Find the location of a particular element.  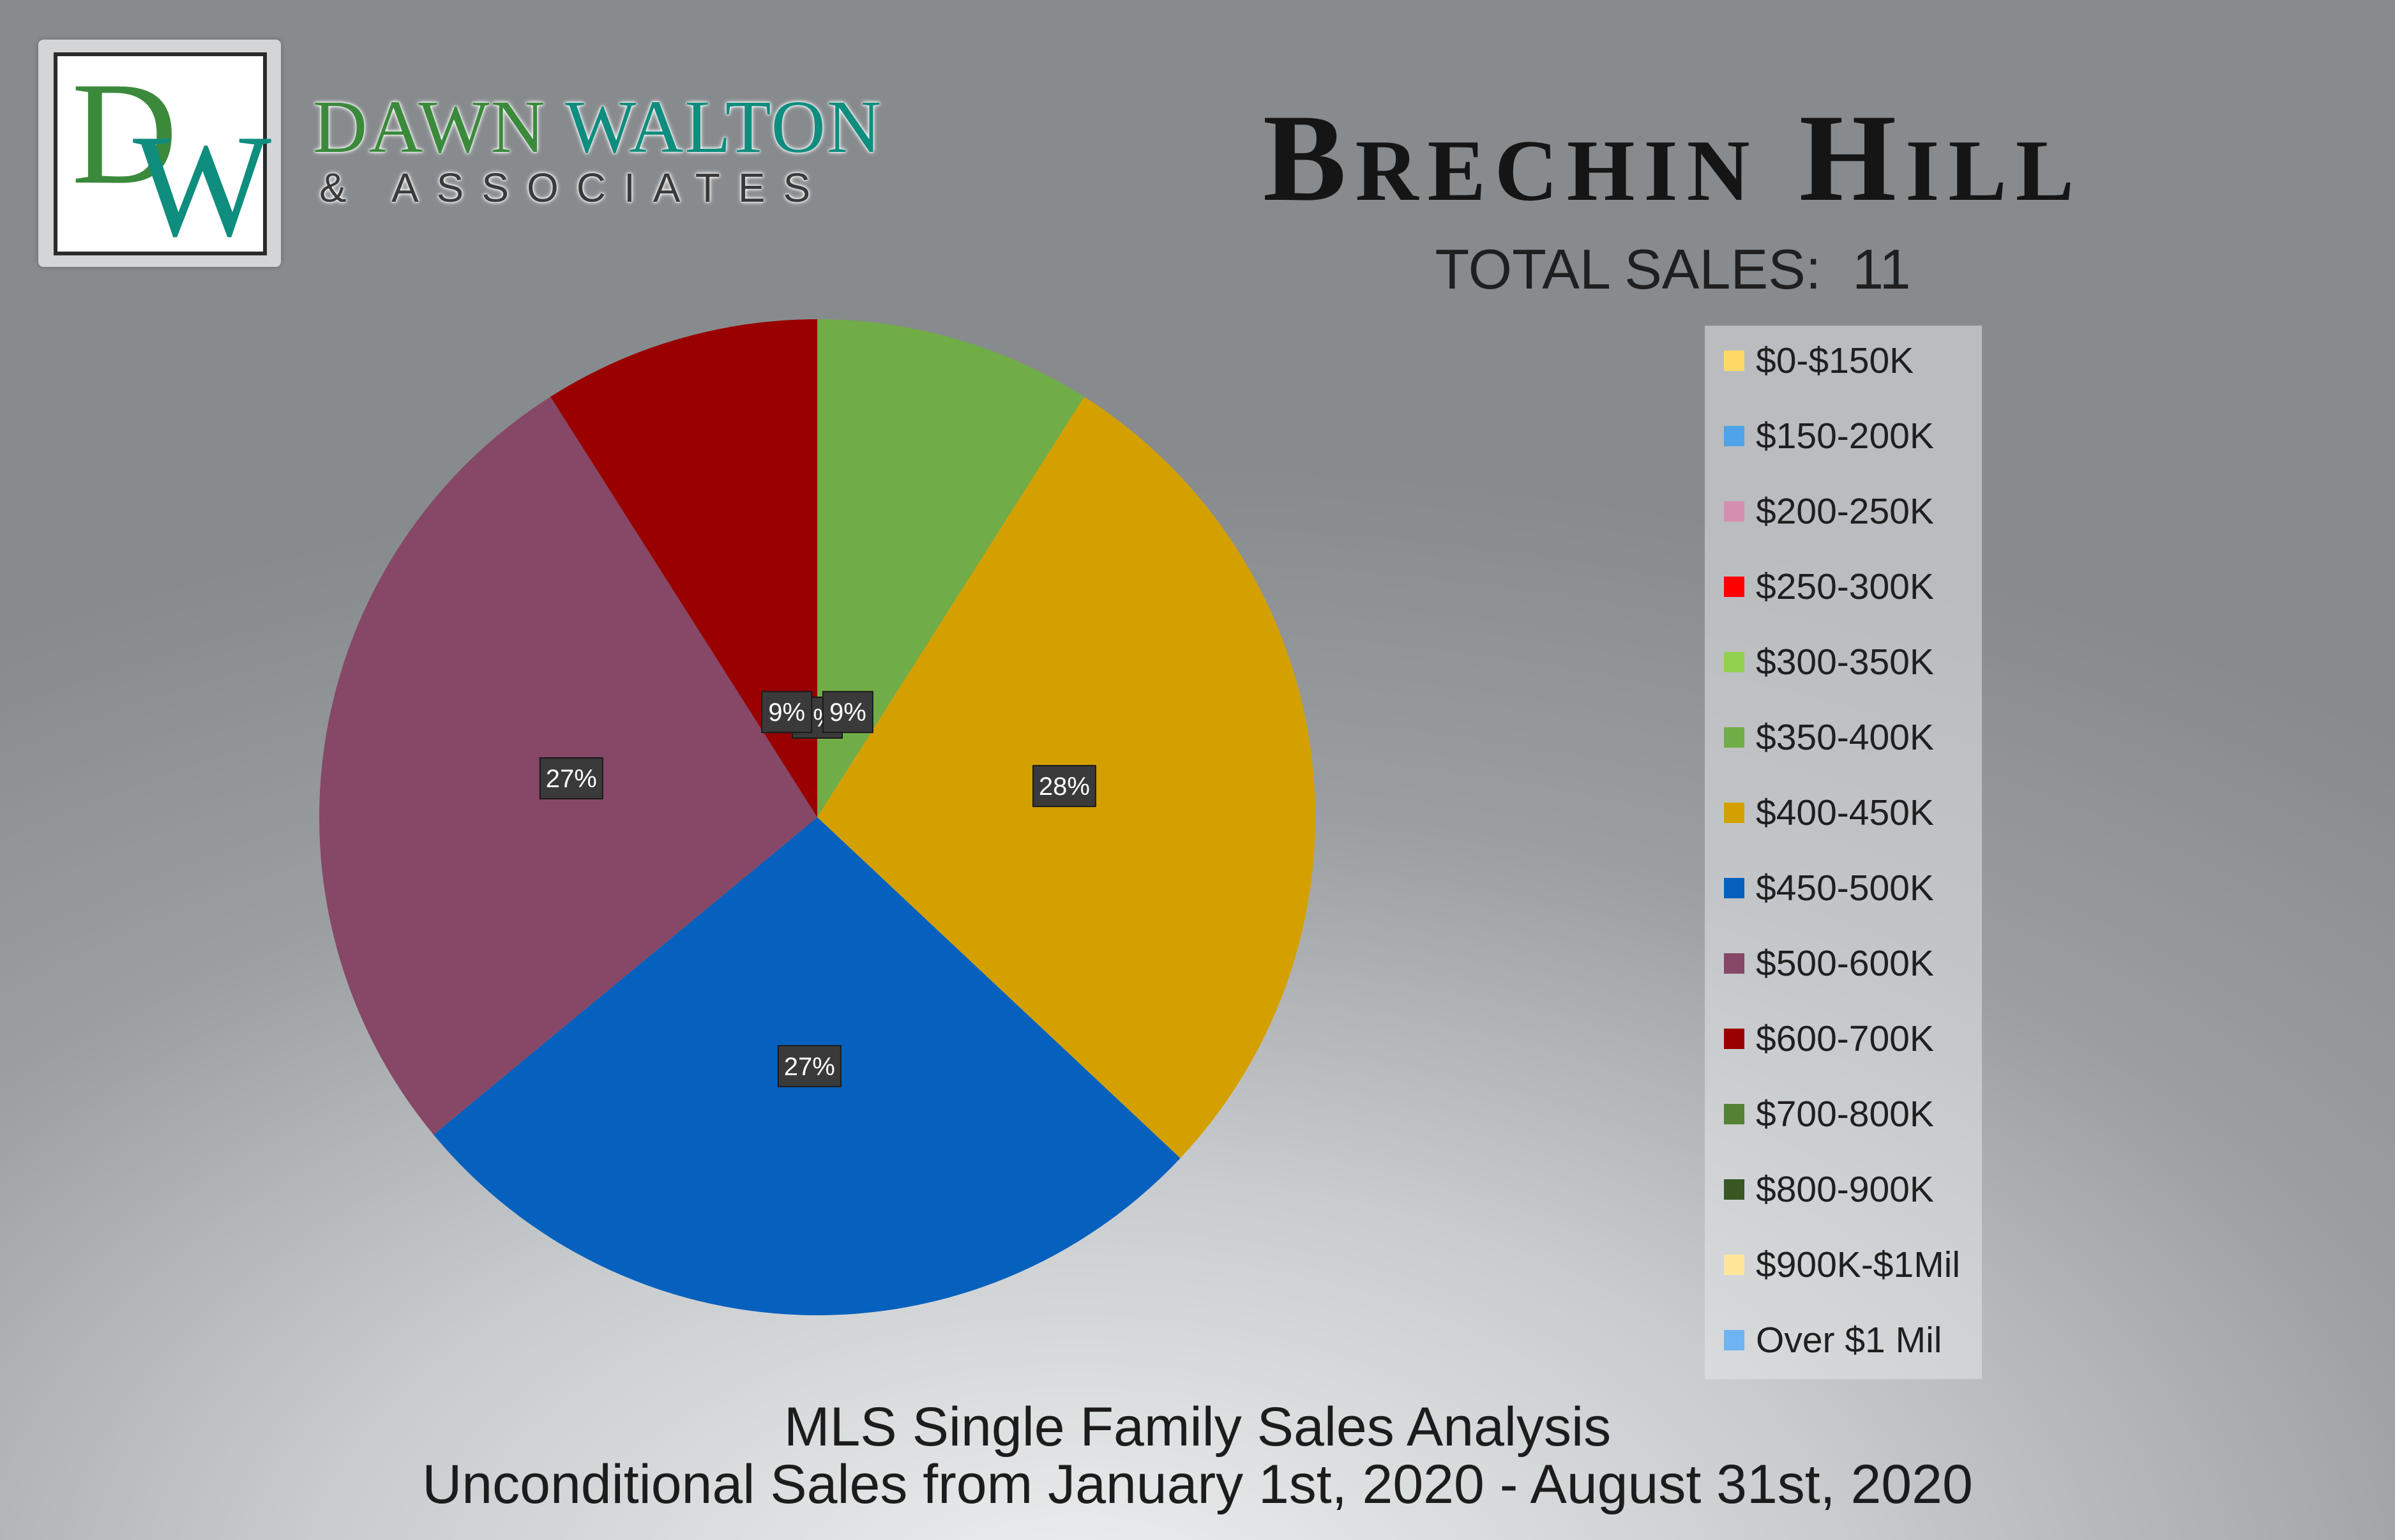

legend-label: $400-450K is located at coordinates (1845, 812).